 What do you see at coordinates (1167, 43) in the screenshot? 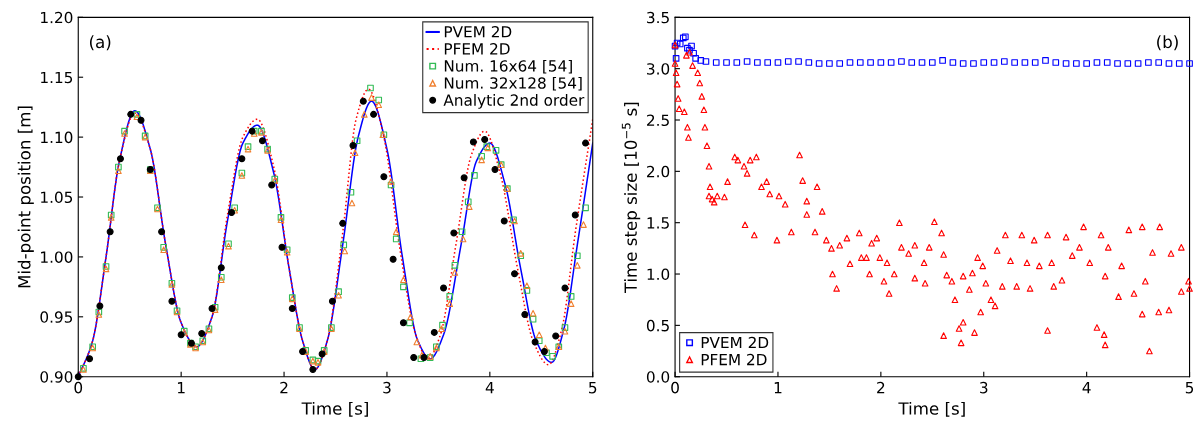
I see `annotation: (b)` at bounding box center [1167, 43].